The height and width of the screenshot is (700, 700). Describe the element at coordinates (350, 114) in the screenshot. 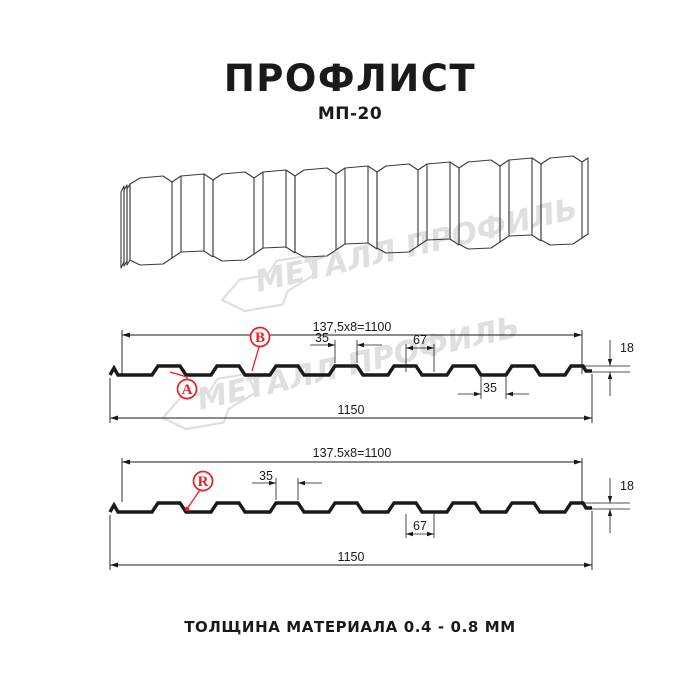

I see `page-subtitle: МП-20` at that location.